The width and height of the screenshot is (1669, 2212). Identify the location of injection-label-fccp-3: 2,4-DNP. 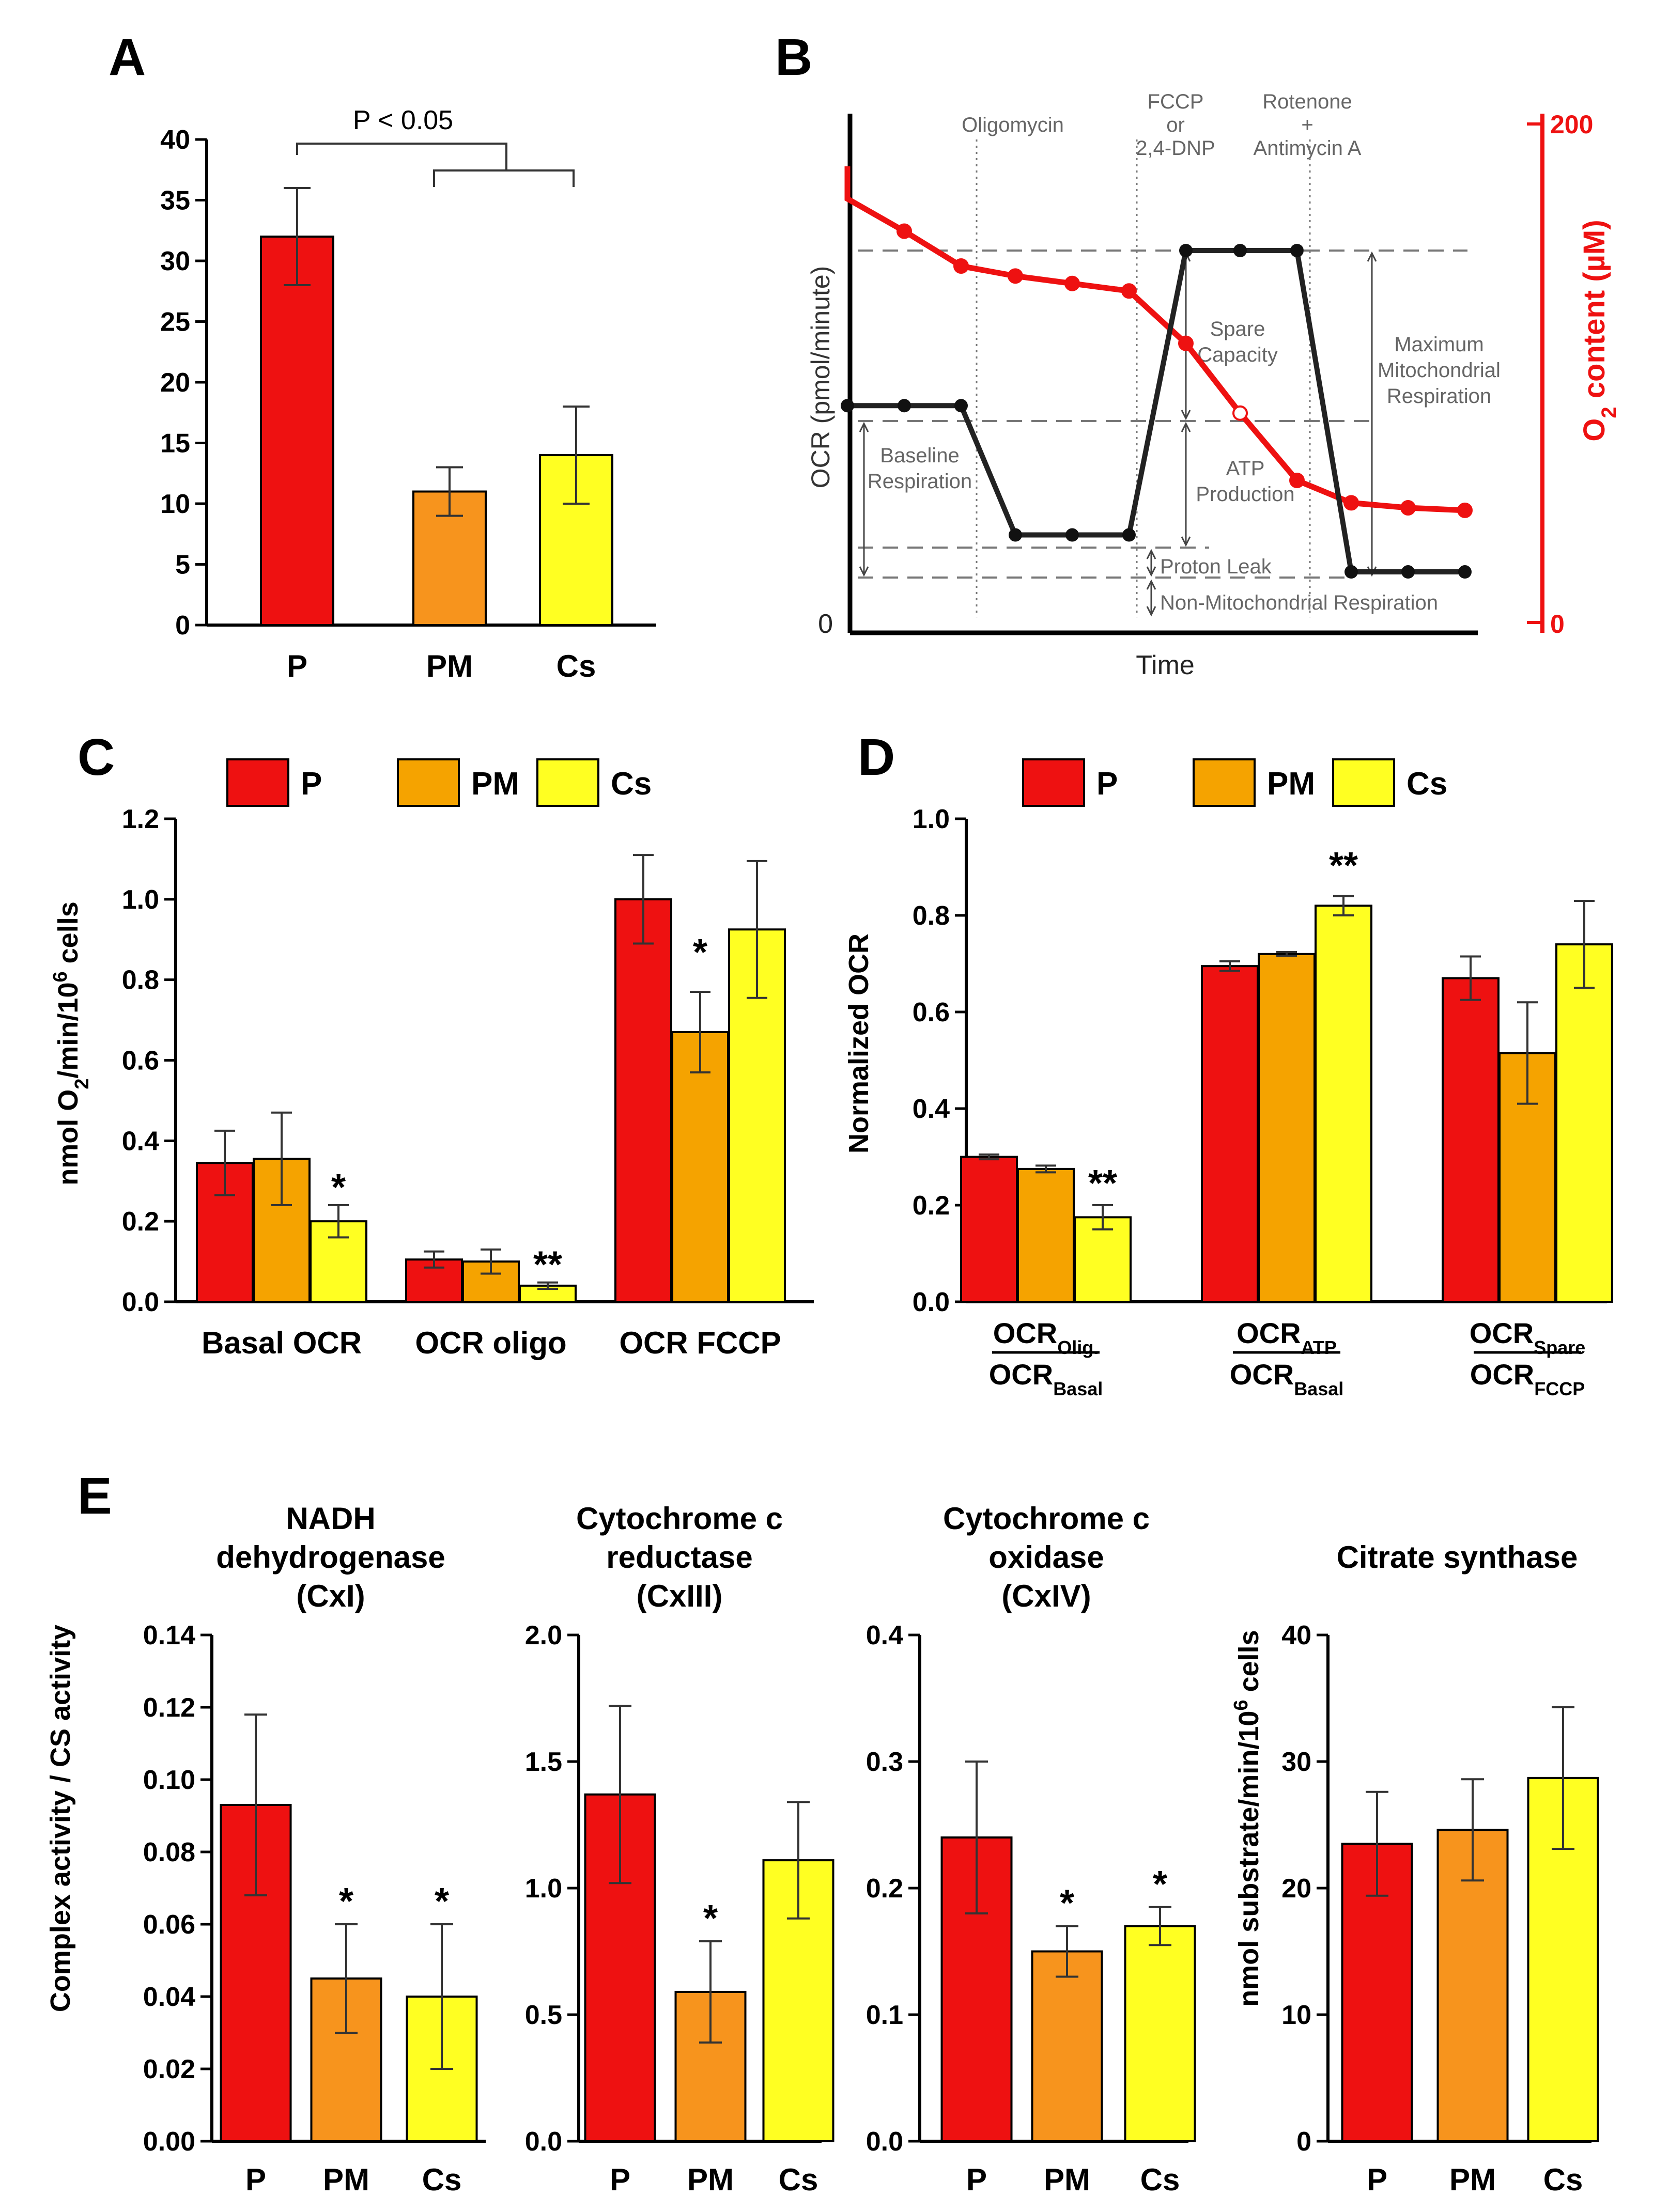
(1175, 149).